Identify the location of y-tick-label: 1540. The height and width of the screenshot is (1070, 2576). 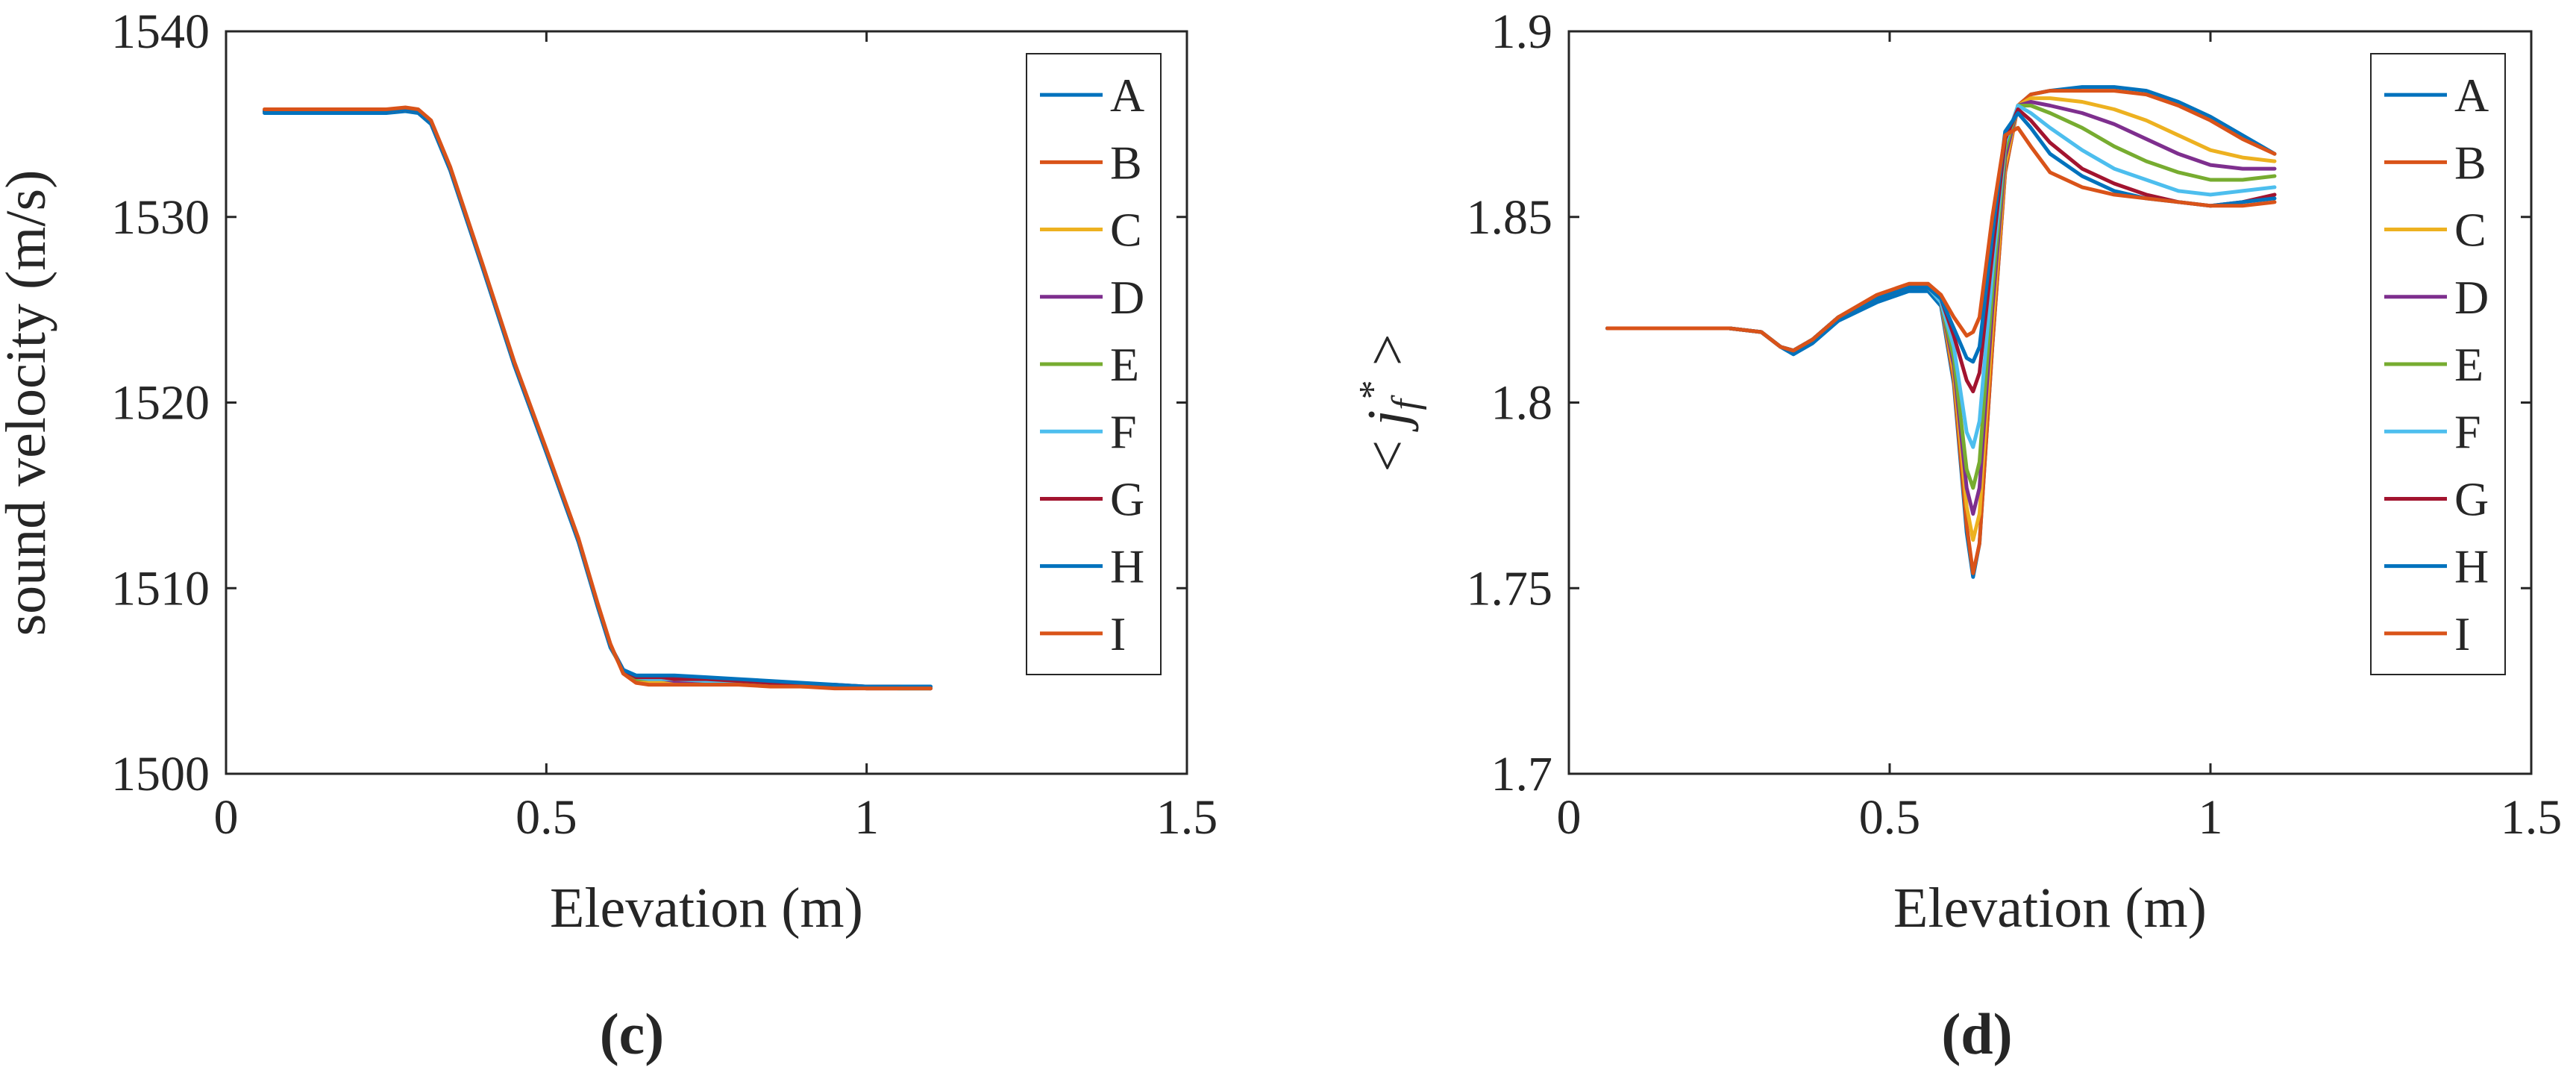
(160, 31).